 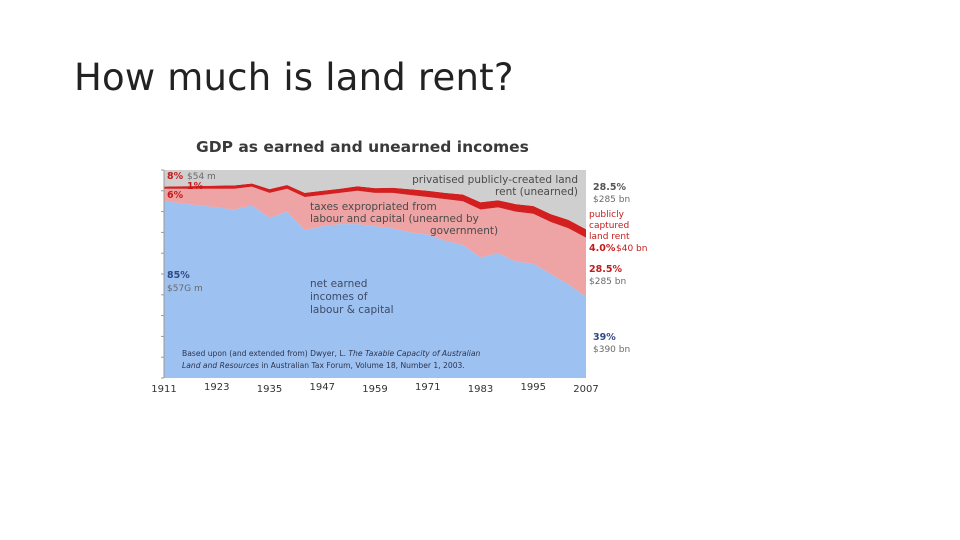 I want to click on end-captured-amt: $40 bn, so click(x=631, y=249).